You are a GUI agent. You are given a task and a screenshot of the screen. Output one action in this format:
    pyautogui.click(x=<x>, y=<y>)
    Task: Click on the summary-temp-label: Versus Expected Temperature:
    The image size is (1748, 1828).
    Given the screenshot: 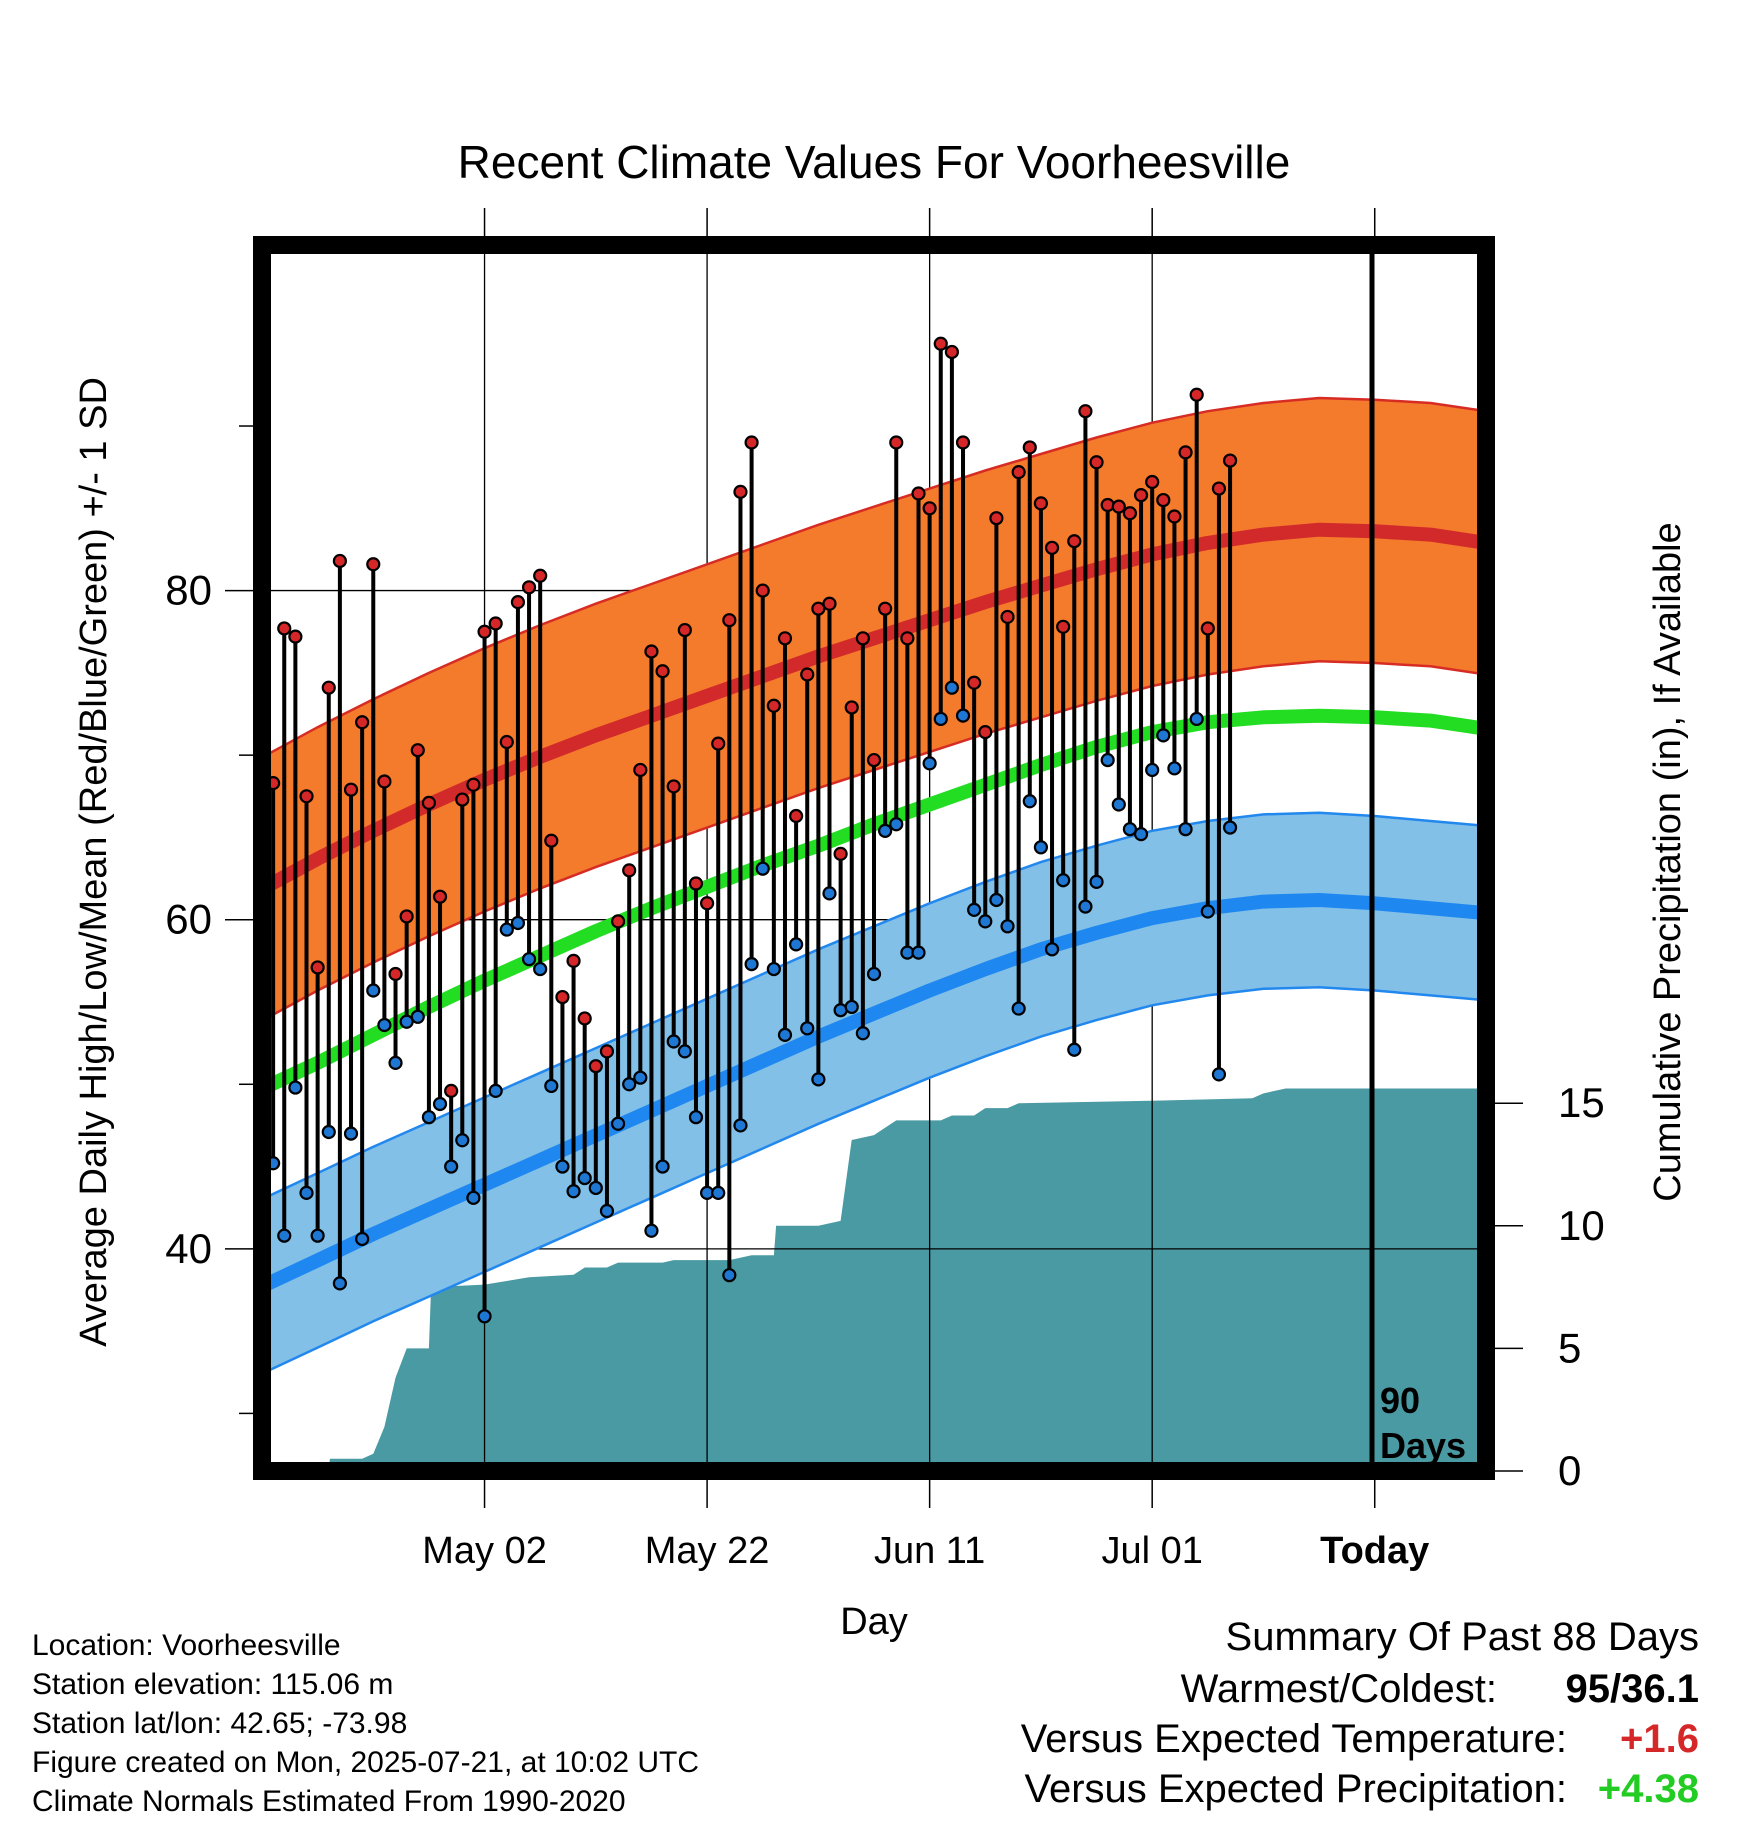 What is the action you would take?
    pyautogui.click(x=1294, y=1739)
    